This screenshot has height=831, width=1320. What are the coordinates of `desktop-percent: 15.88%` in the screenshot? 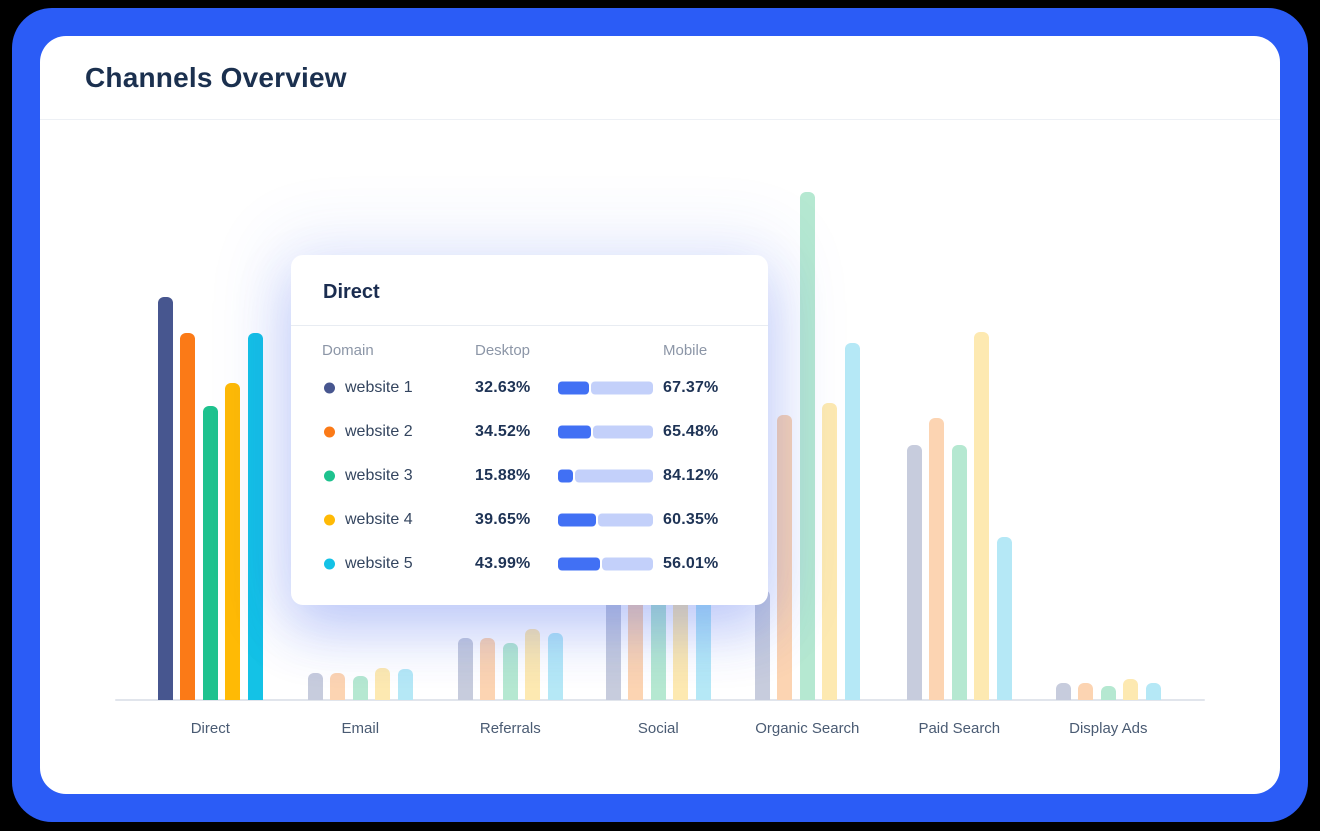 It's located at (503, 475).